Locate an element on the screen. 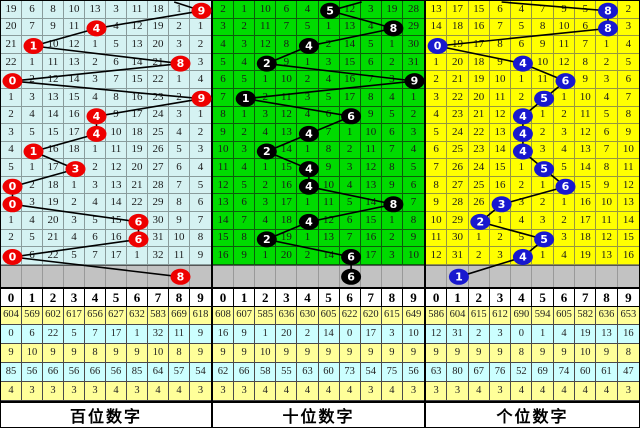 The height and width of the screenshot is (428, 640). trend-cell: 9 is located at coordinates (437, 203).